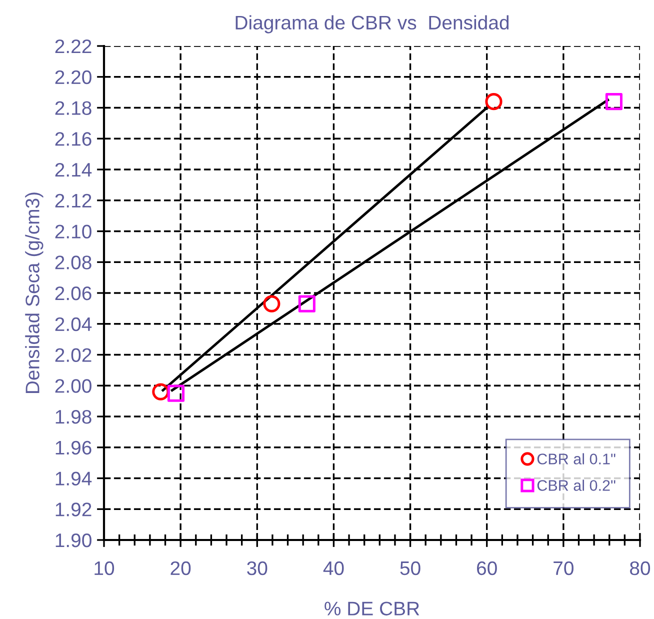  Describe the element at coordinates (74, 479) in the screenshot. I see `y-tick-label: 1.94` at that location.